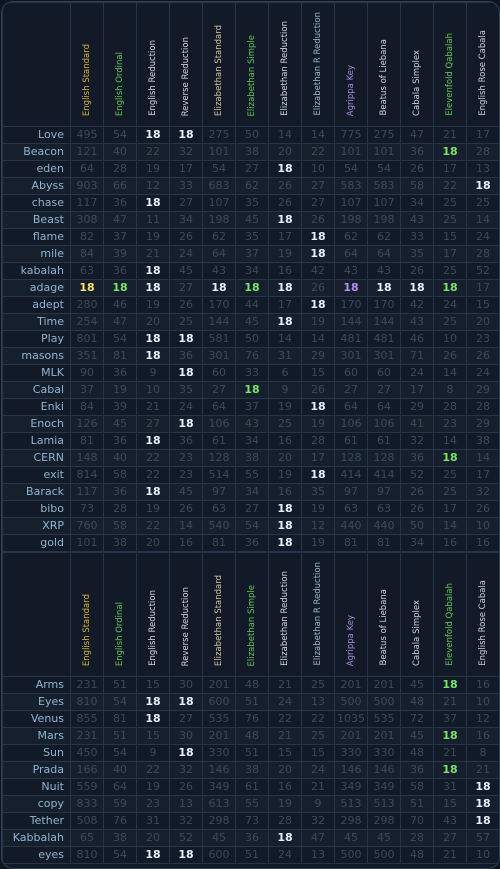 This screenshot has width=500, height=869. Describe the element at coordinates (36, 753) in the screenshot. I see `row-word: Sun` at that location.